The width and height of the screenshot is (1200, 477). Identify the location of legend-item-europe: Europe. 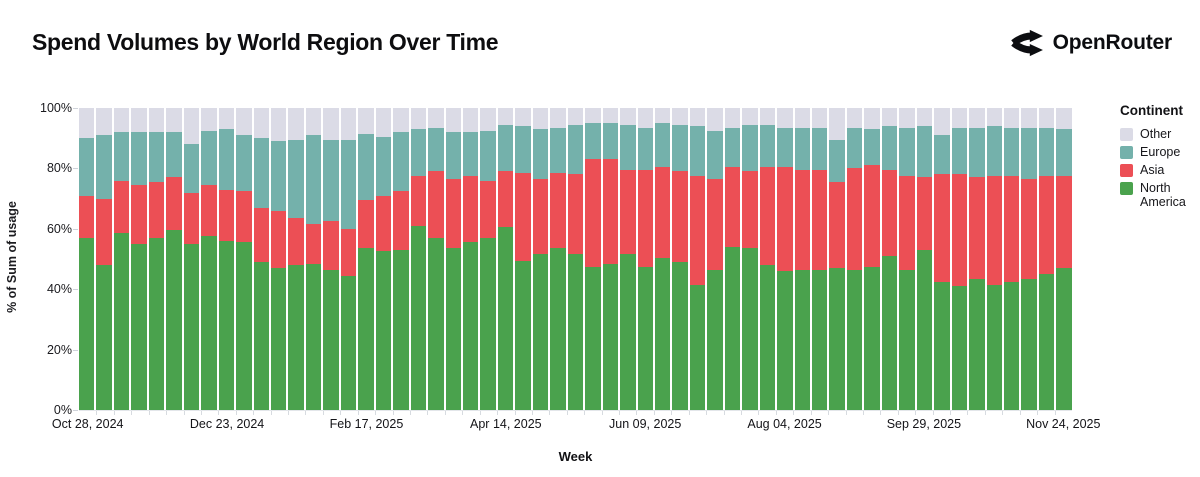
(1158, 152).